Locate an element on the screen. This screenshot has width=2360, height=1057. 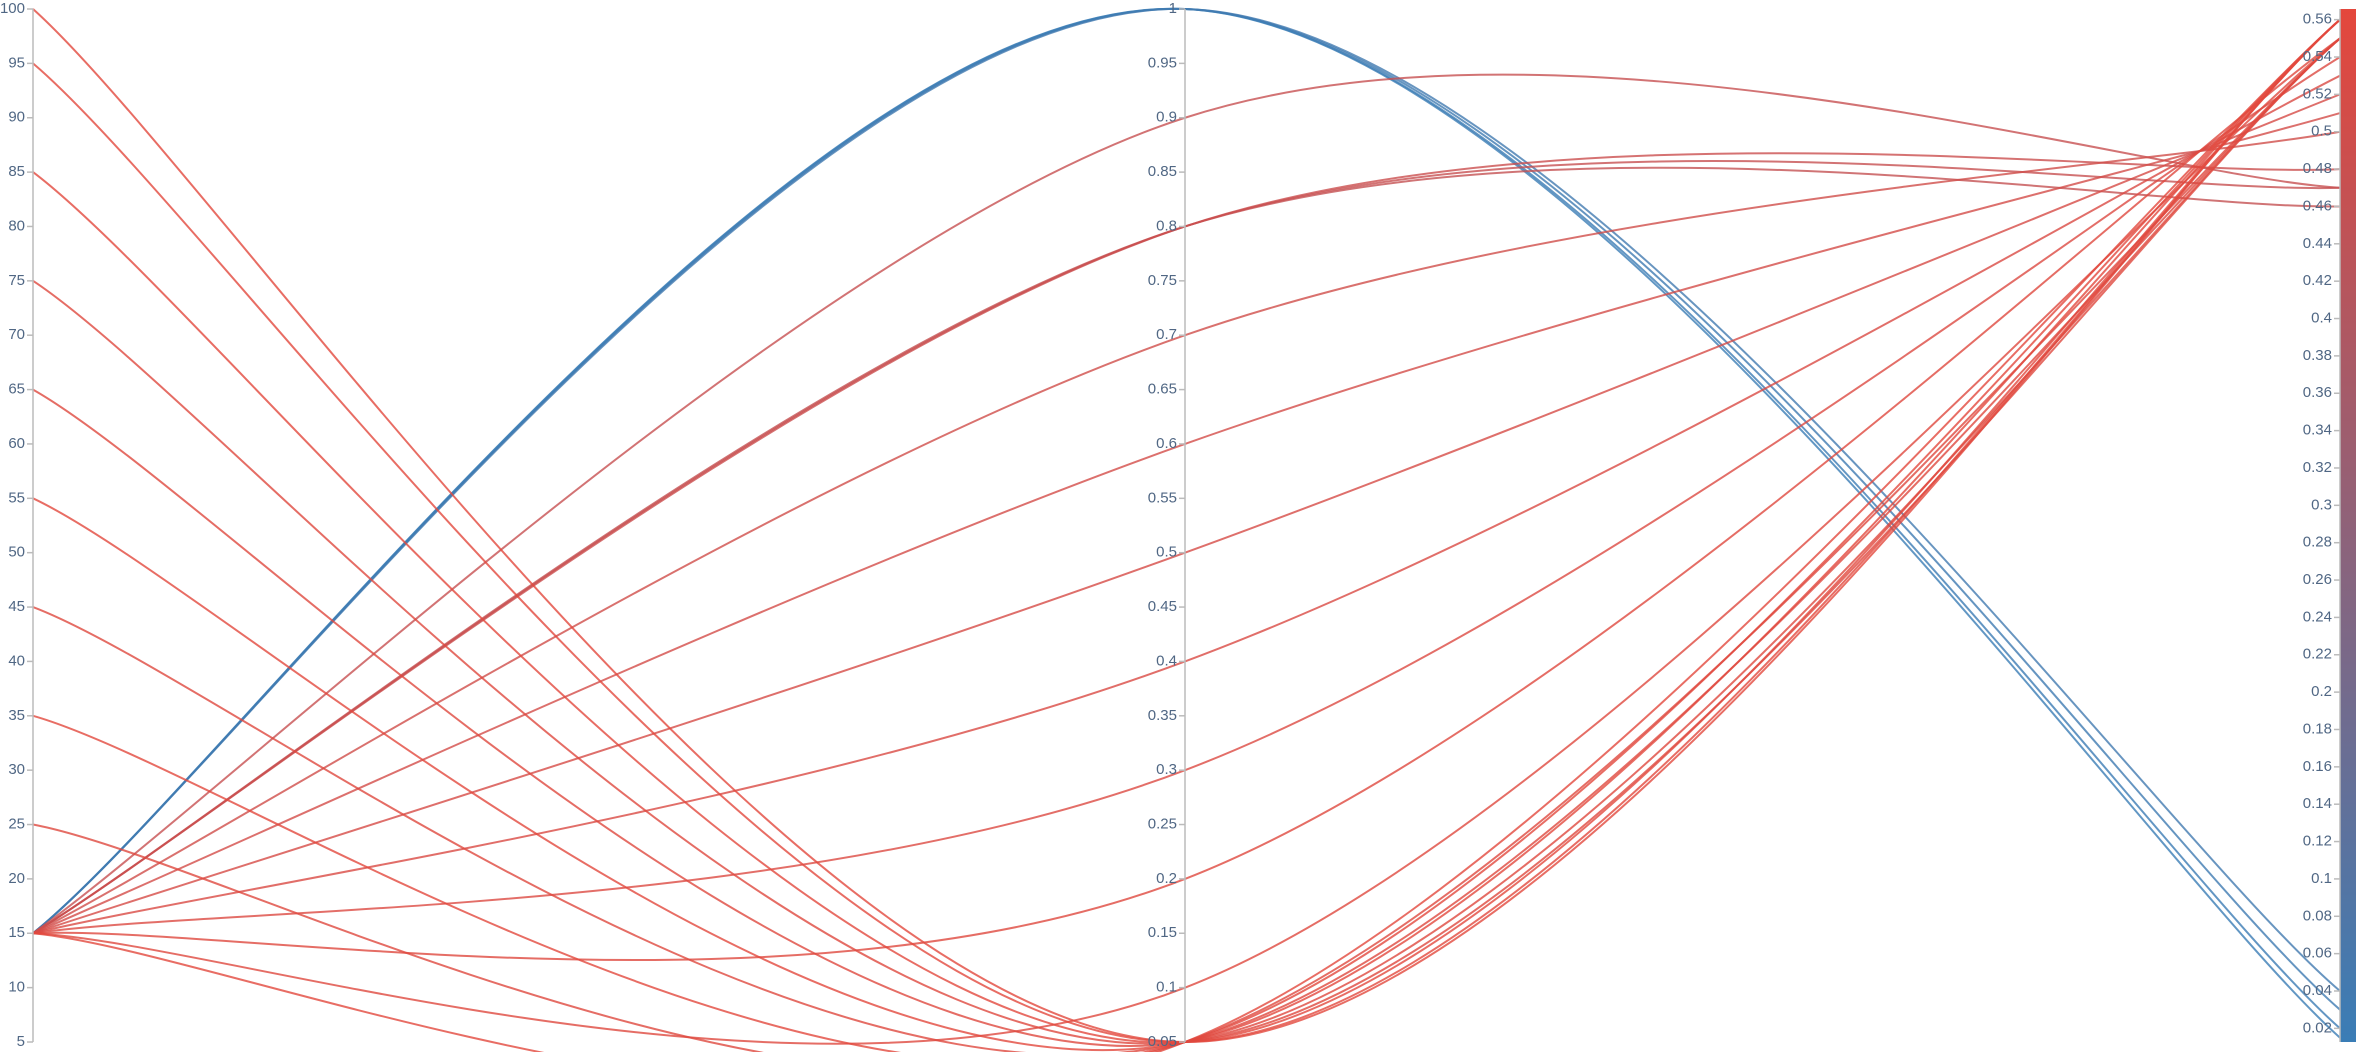
tick-label: 0.42 is located at coordinates (2317, 280).